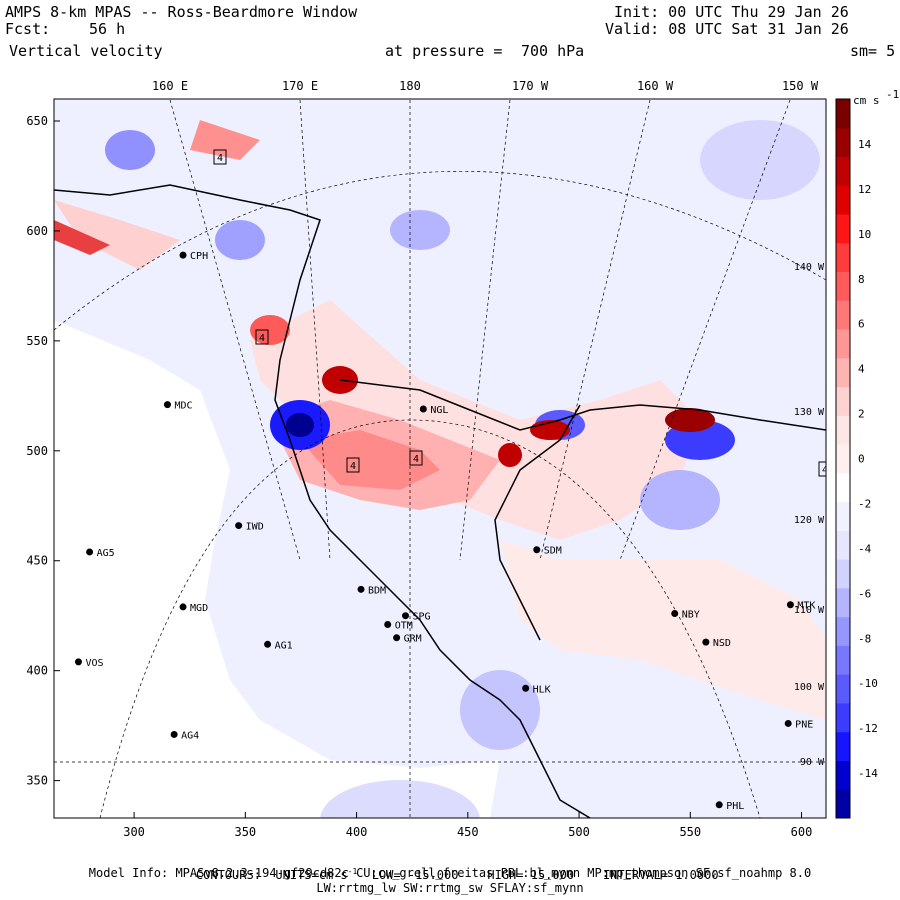 Image resolution: width=900 pixels, height=900 pixels. I want to click on colorbar-tick-label: -2, so click(864, 503).